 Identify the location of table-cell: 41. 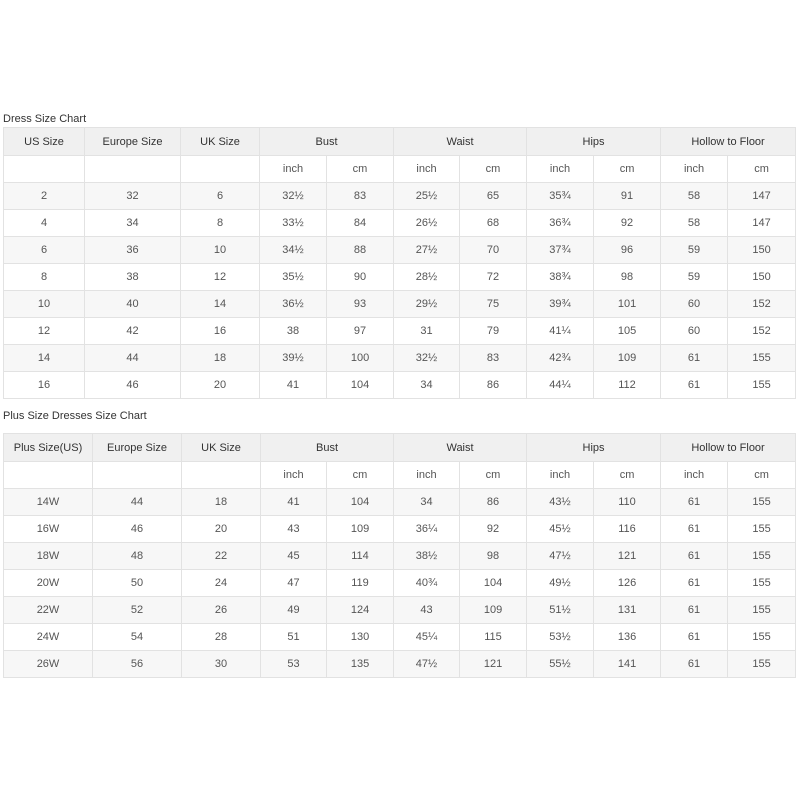
(293, 502).